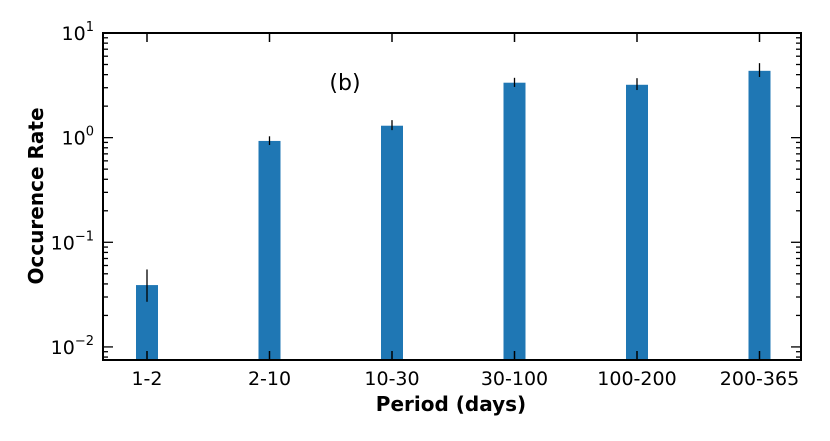  What do you see at coordinates (36, 195) in the screenshot?
I see `y-axis-title: Occurence Rate` at bounding box center [36, 195].